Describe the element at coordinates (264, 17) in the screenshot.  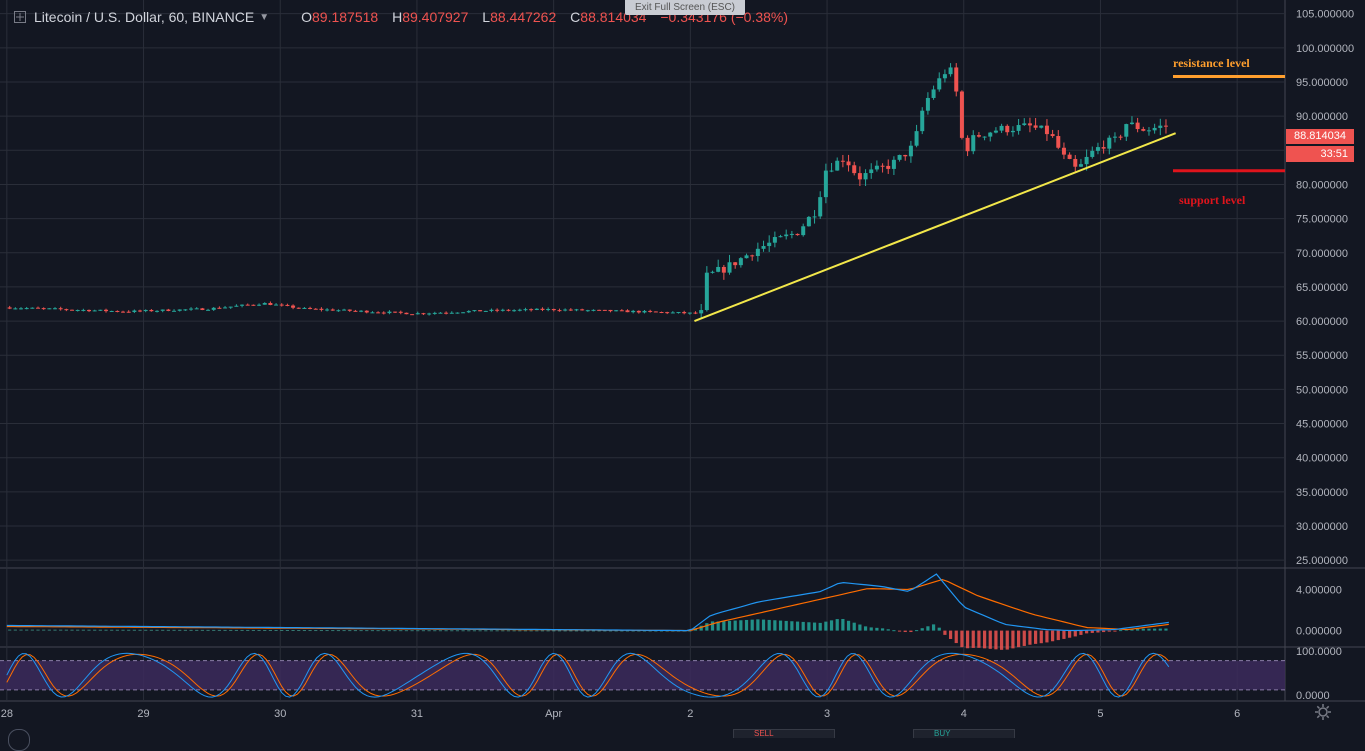
I see `chevron-down-icon: ▼` at that location.